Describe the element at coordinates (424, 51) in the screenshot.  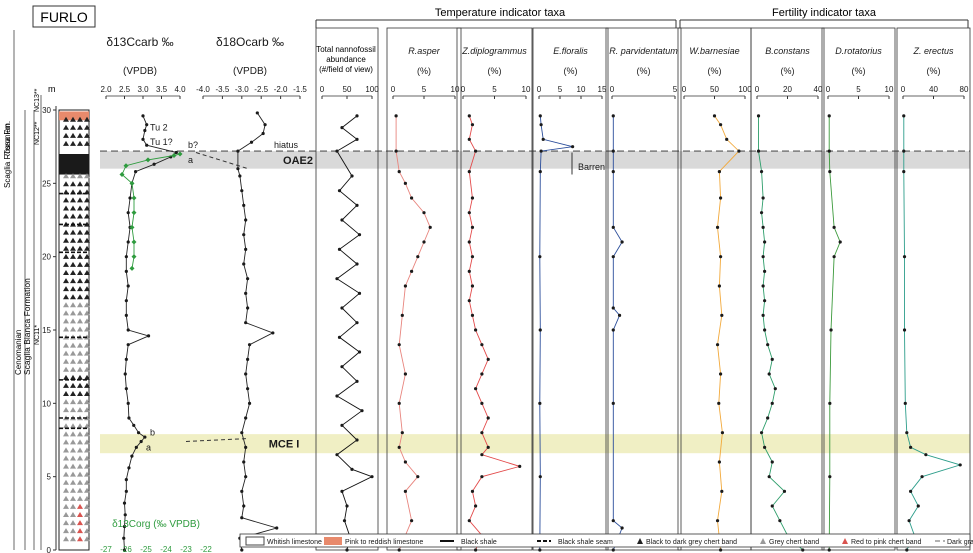
I see `panel-title: R.asper` at that location.